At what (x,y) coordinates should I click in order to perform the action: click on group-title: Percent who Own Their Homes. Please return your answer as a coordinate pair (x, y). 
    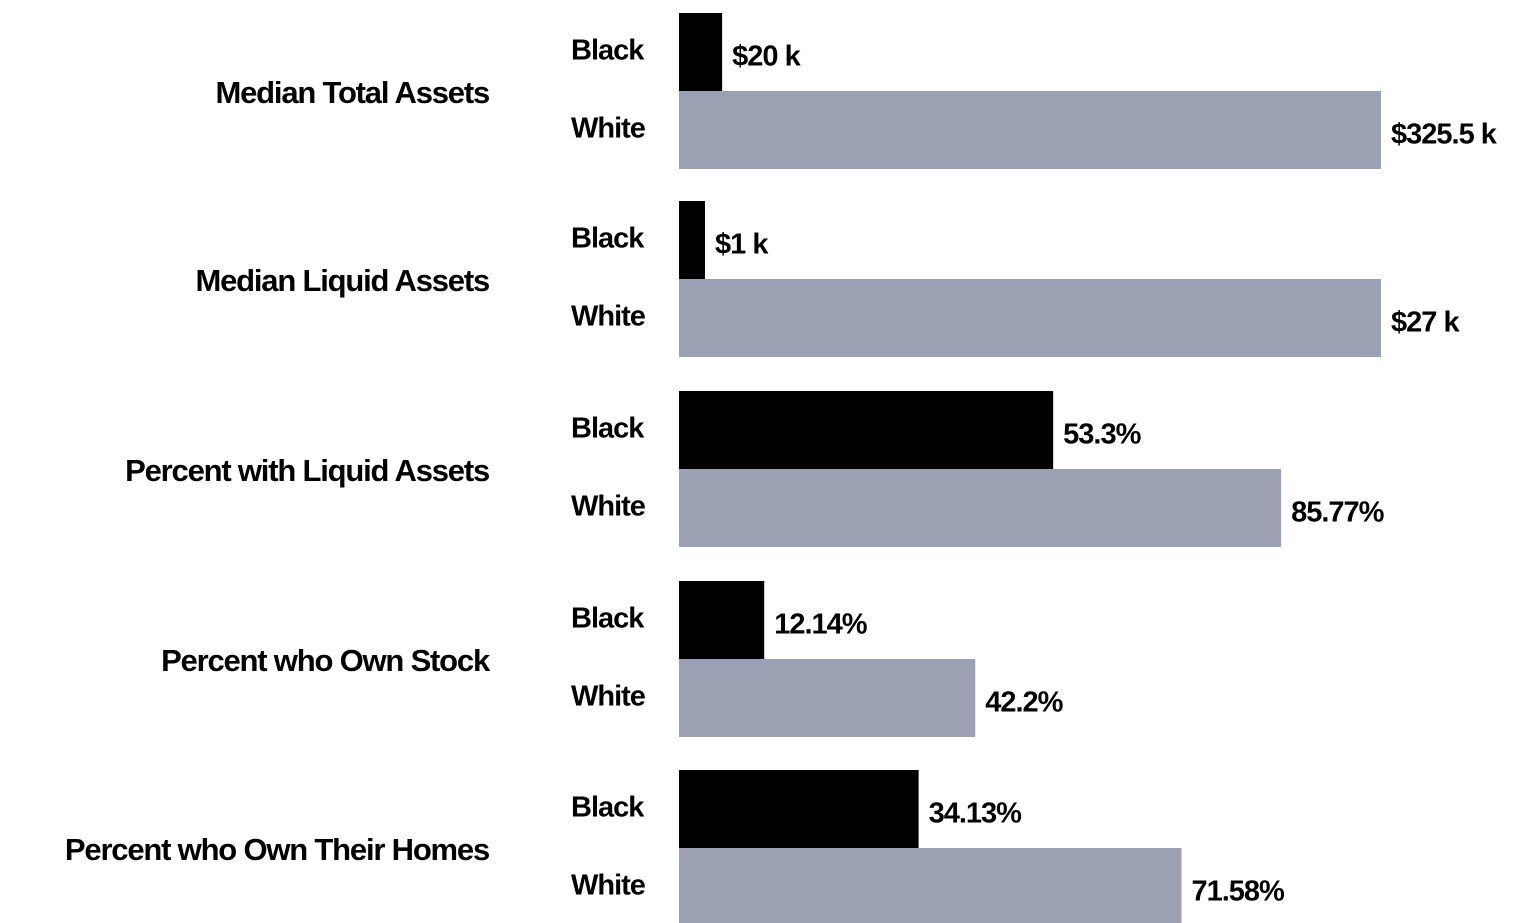
    Looking at the image, I should click on (277, 849).